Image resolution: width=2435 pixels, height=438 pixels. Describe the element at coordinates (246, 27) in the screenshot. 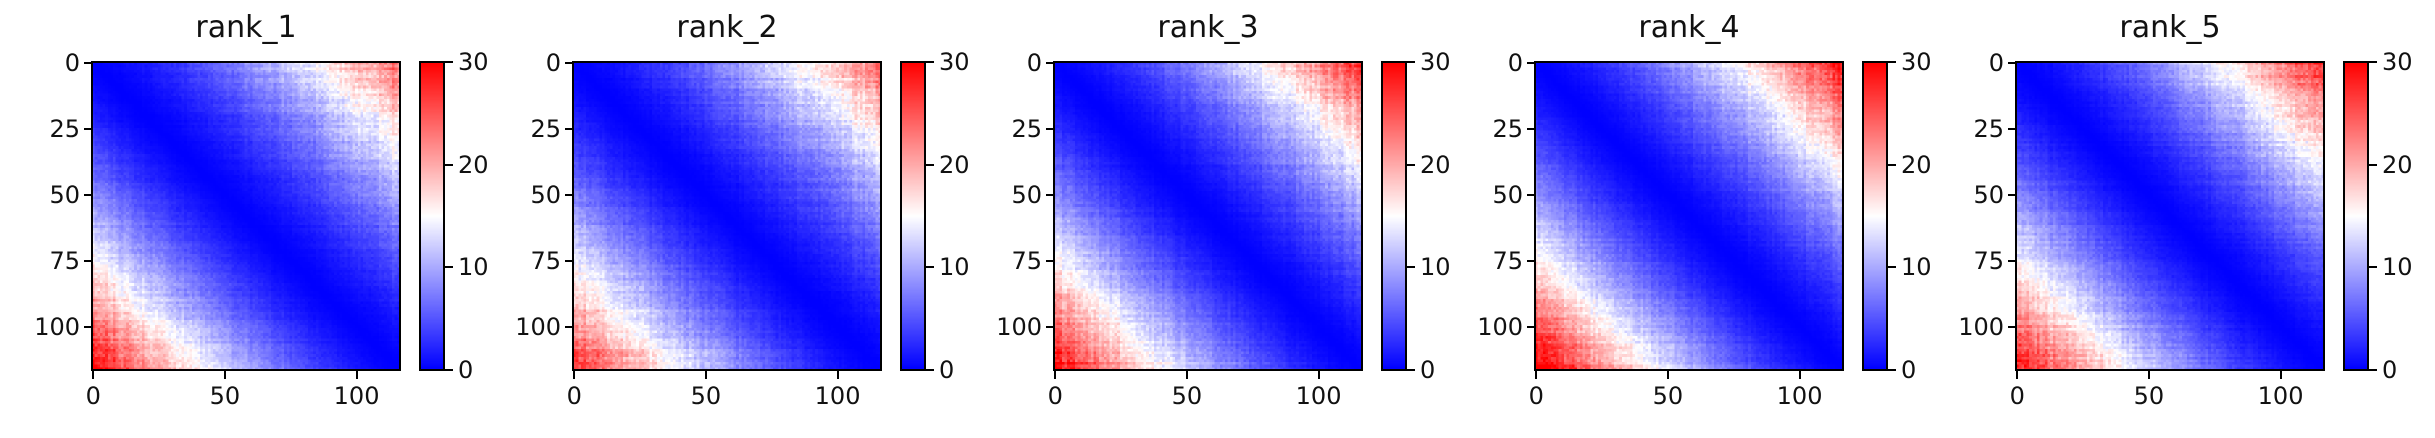

I see `chart-title: rank_1` at that location.